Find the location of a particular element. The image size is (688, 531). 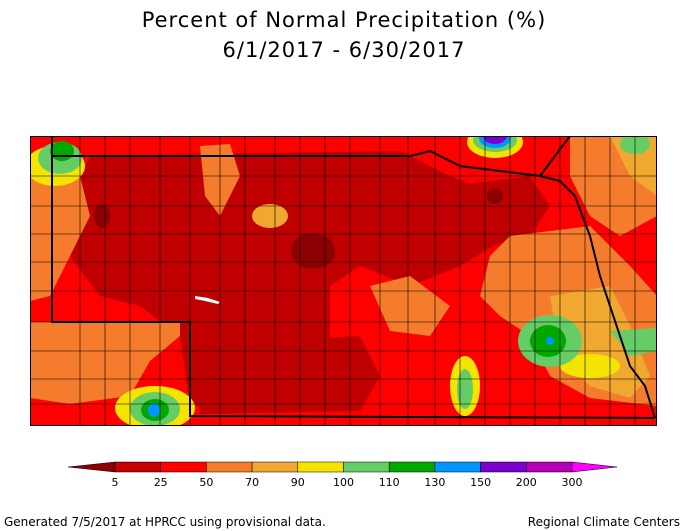

legend-tick-label: 200 is located at coordinates (526, 482).